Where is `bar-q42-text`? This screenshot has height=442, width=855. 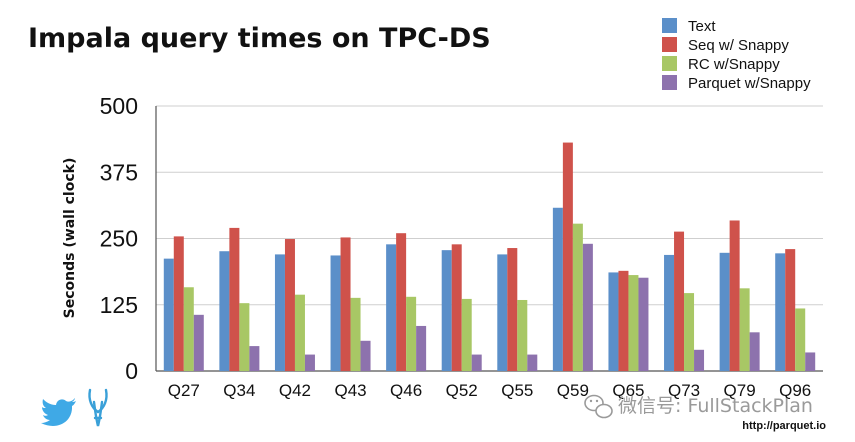
bar-q42-text is located at coordinates (279, 312).